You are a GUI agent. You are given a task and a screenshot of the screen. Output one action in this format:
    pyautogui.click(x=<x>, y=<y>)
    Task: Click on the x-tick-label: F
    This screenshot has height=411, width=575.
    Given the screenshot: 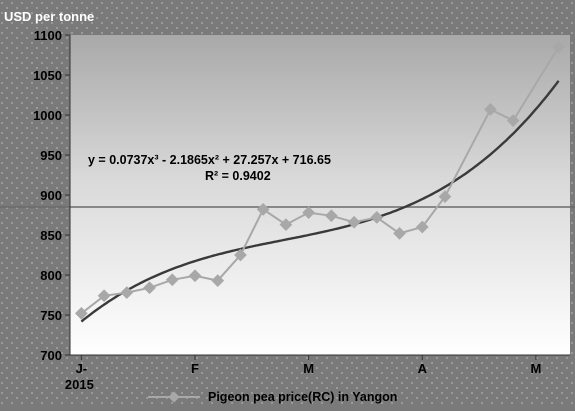 What is the action you would take?
    pyautogui.click(x=195, y=368)
    